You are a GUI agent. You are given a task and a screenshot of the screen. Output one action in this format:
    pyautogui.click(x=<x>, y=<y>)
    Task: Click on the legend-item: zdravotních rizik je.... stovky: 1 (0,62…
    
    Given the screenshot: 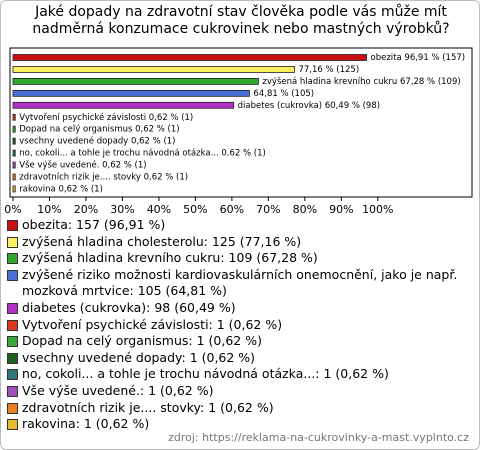 What is the action you would take?
    pyautogui.click(x=242, y=408)
    